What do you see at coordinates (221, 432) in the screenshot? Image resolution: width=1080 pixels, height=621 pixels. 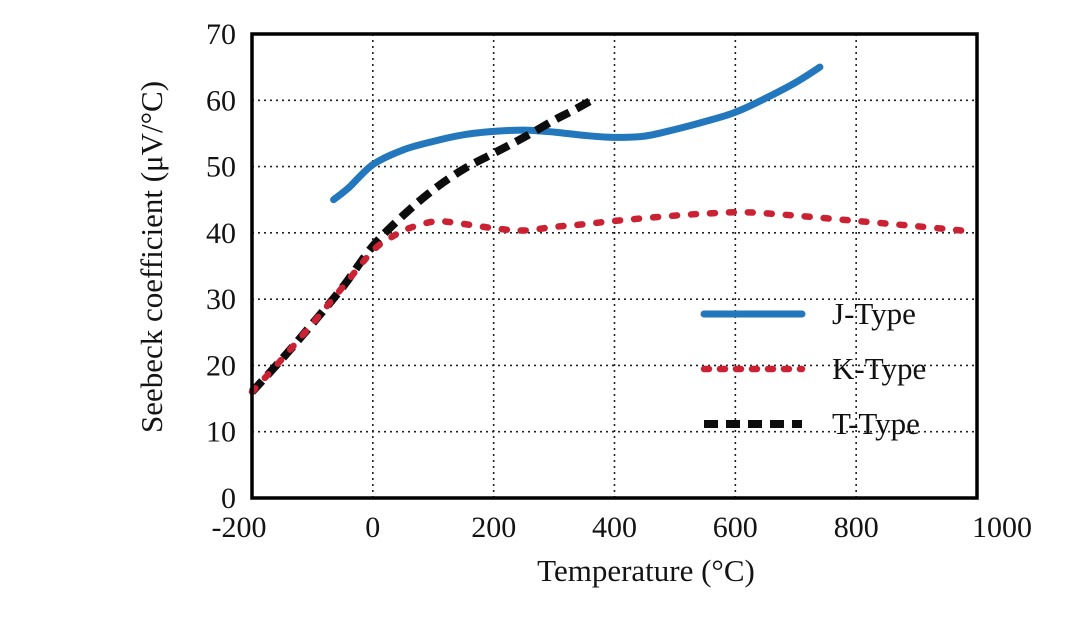 I see `y-tick-label: 10` at bounding box center [221, 432].